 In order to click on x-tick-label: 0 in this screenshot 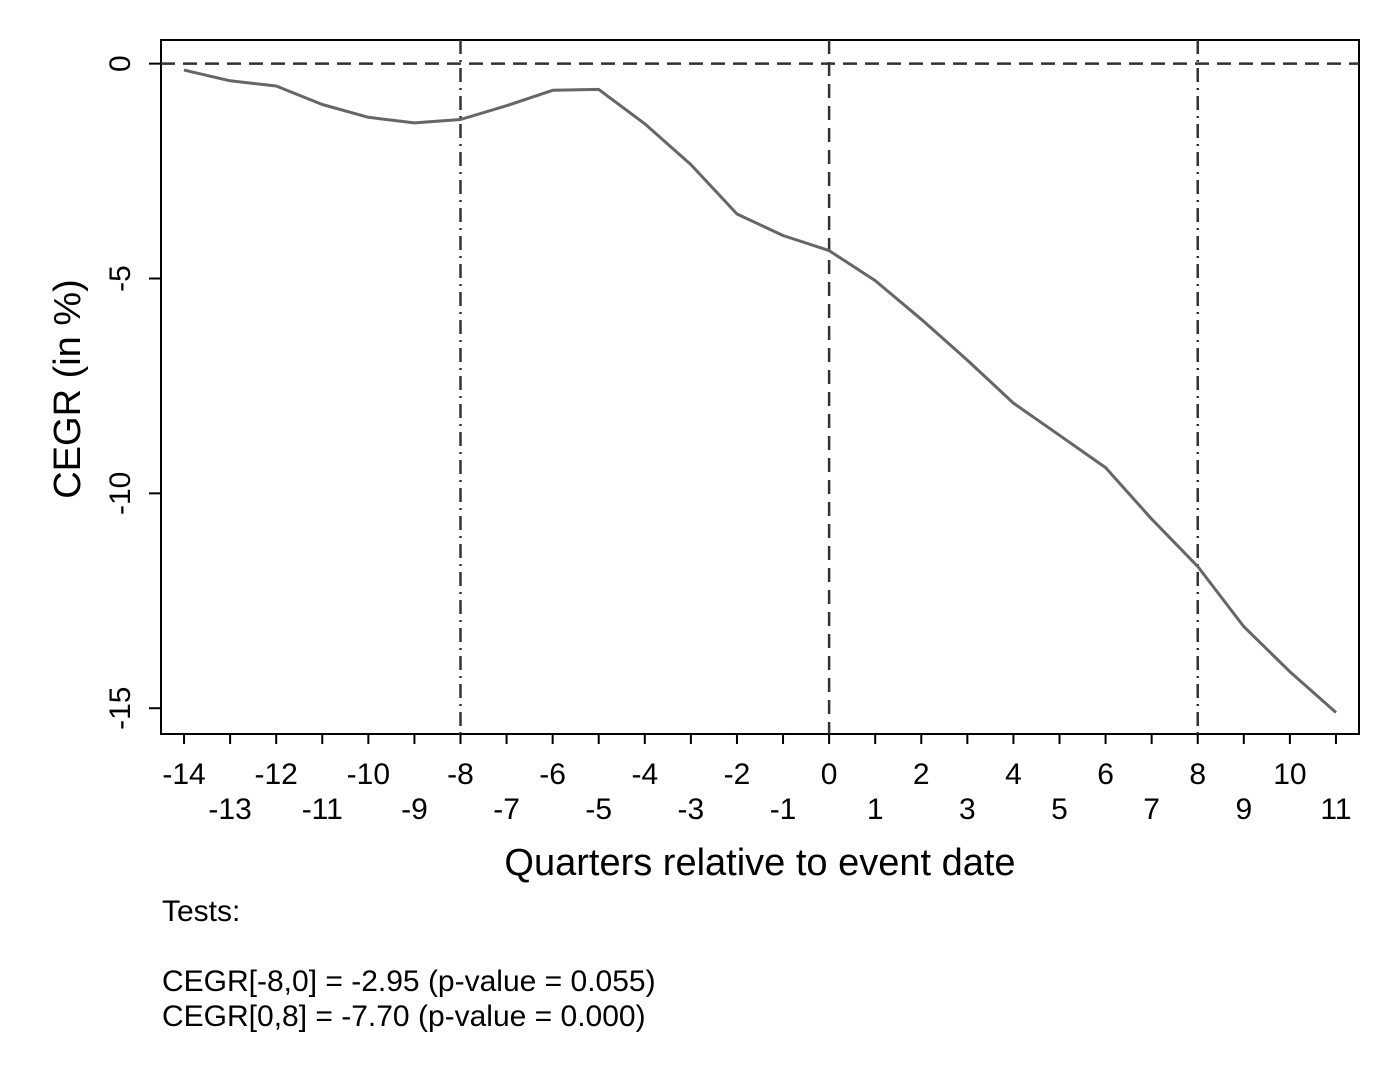, I will do `click(829, 774)`.